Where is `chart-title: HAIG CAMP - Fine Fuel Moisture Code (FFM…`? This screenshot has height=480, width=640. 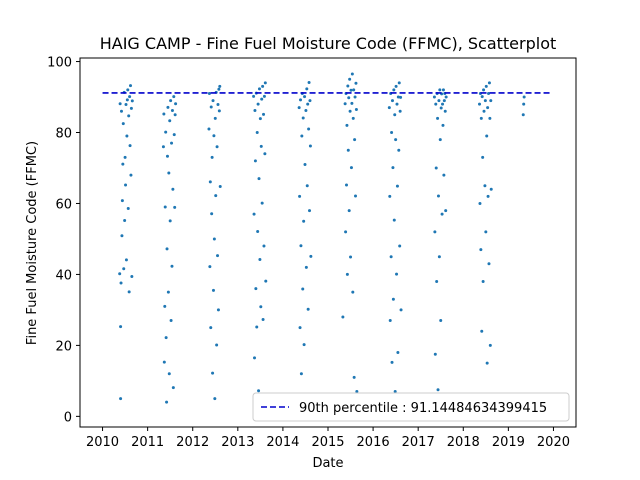 chart-title: HAIG CAMP - Fine Fuel Moisture Code (FFM… is located at coordinates (328, 43).